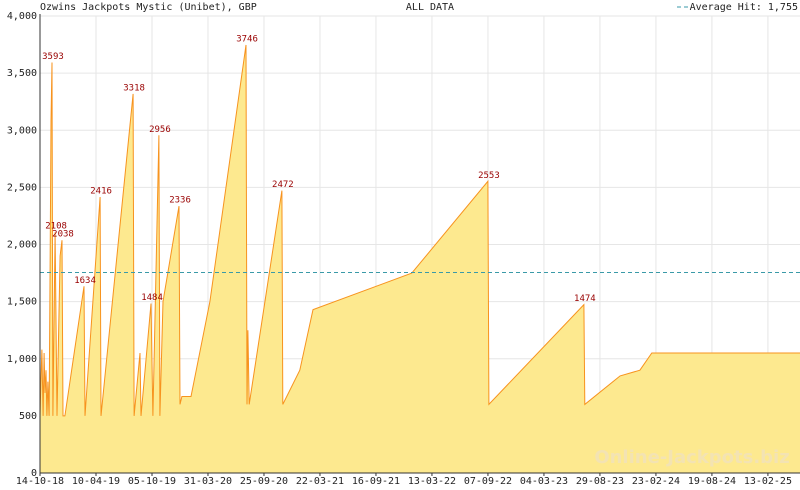  I want to click on x-tick-label: 14-10-18, so click(40, 481).